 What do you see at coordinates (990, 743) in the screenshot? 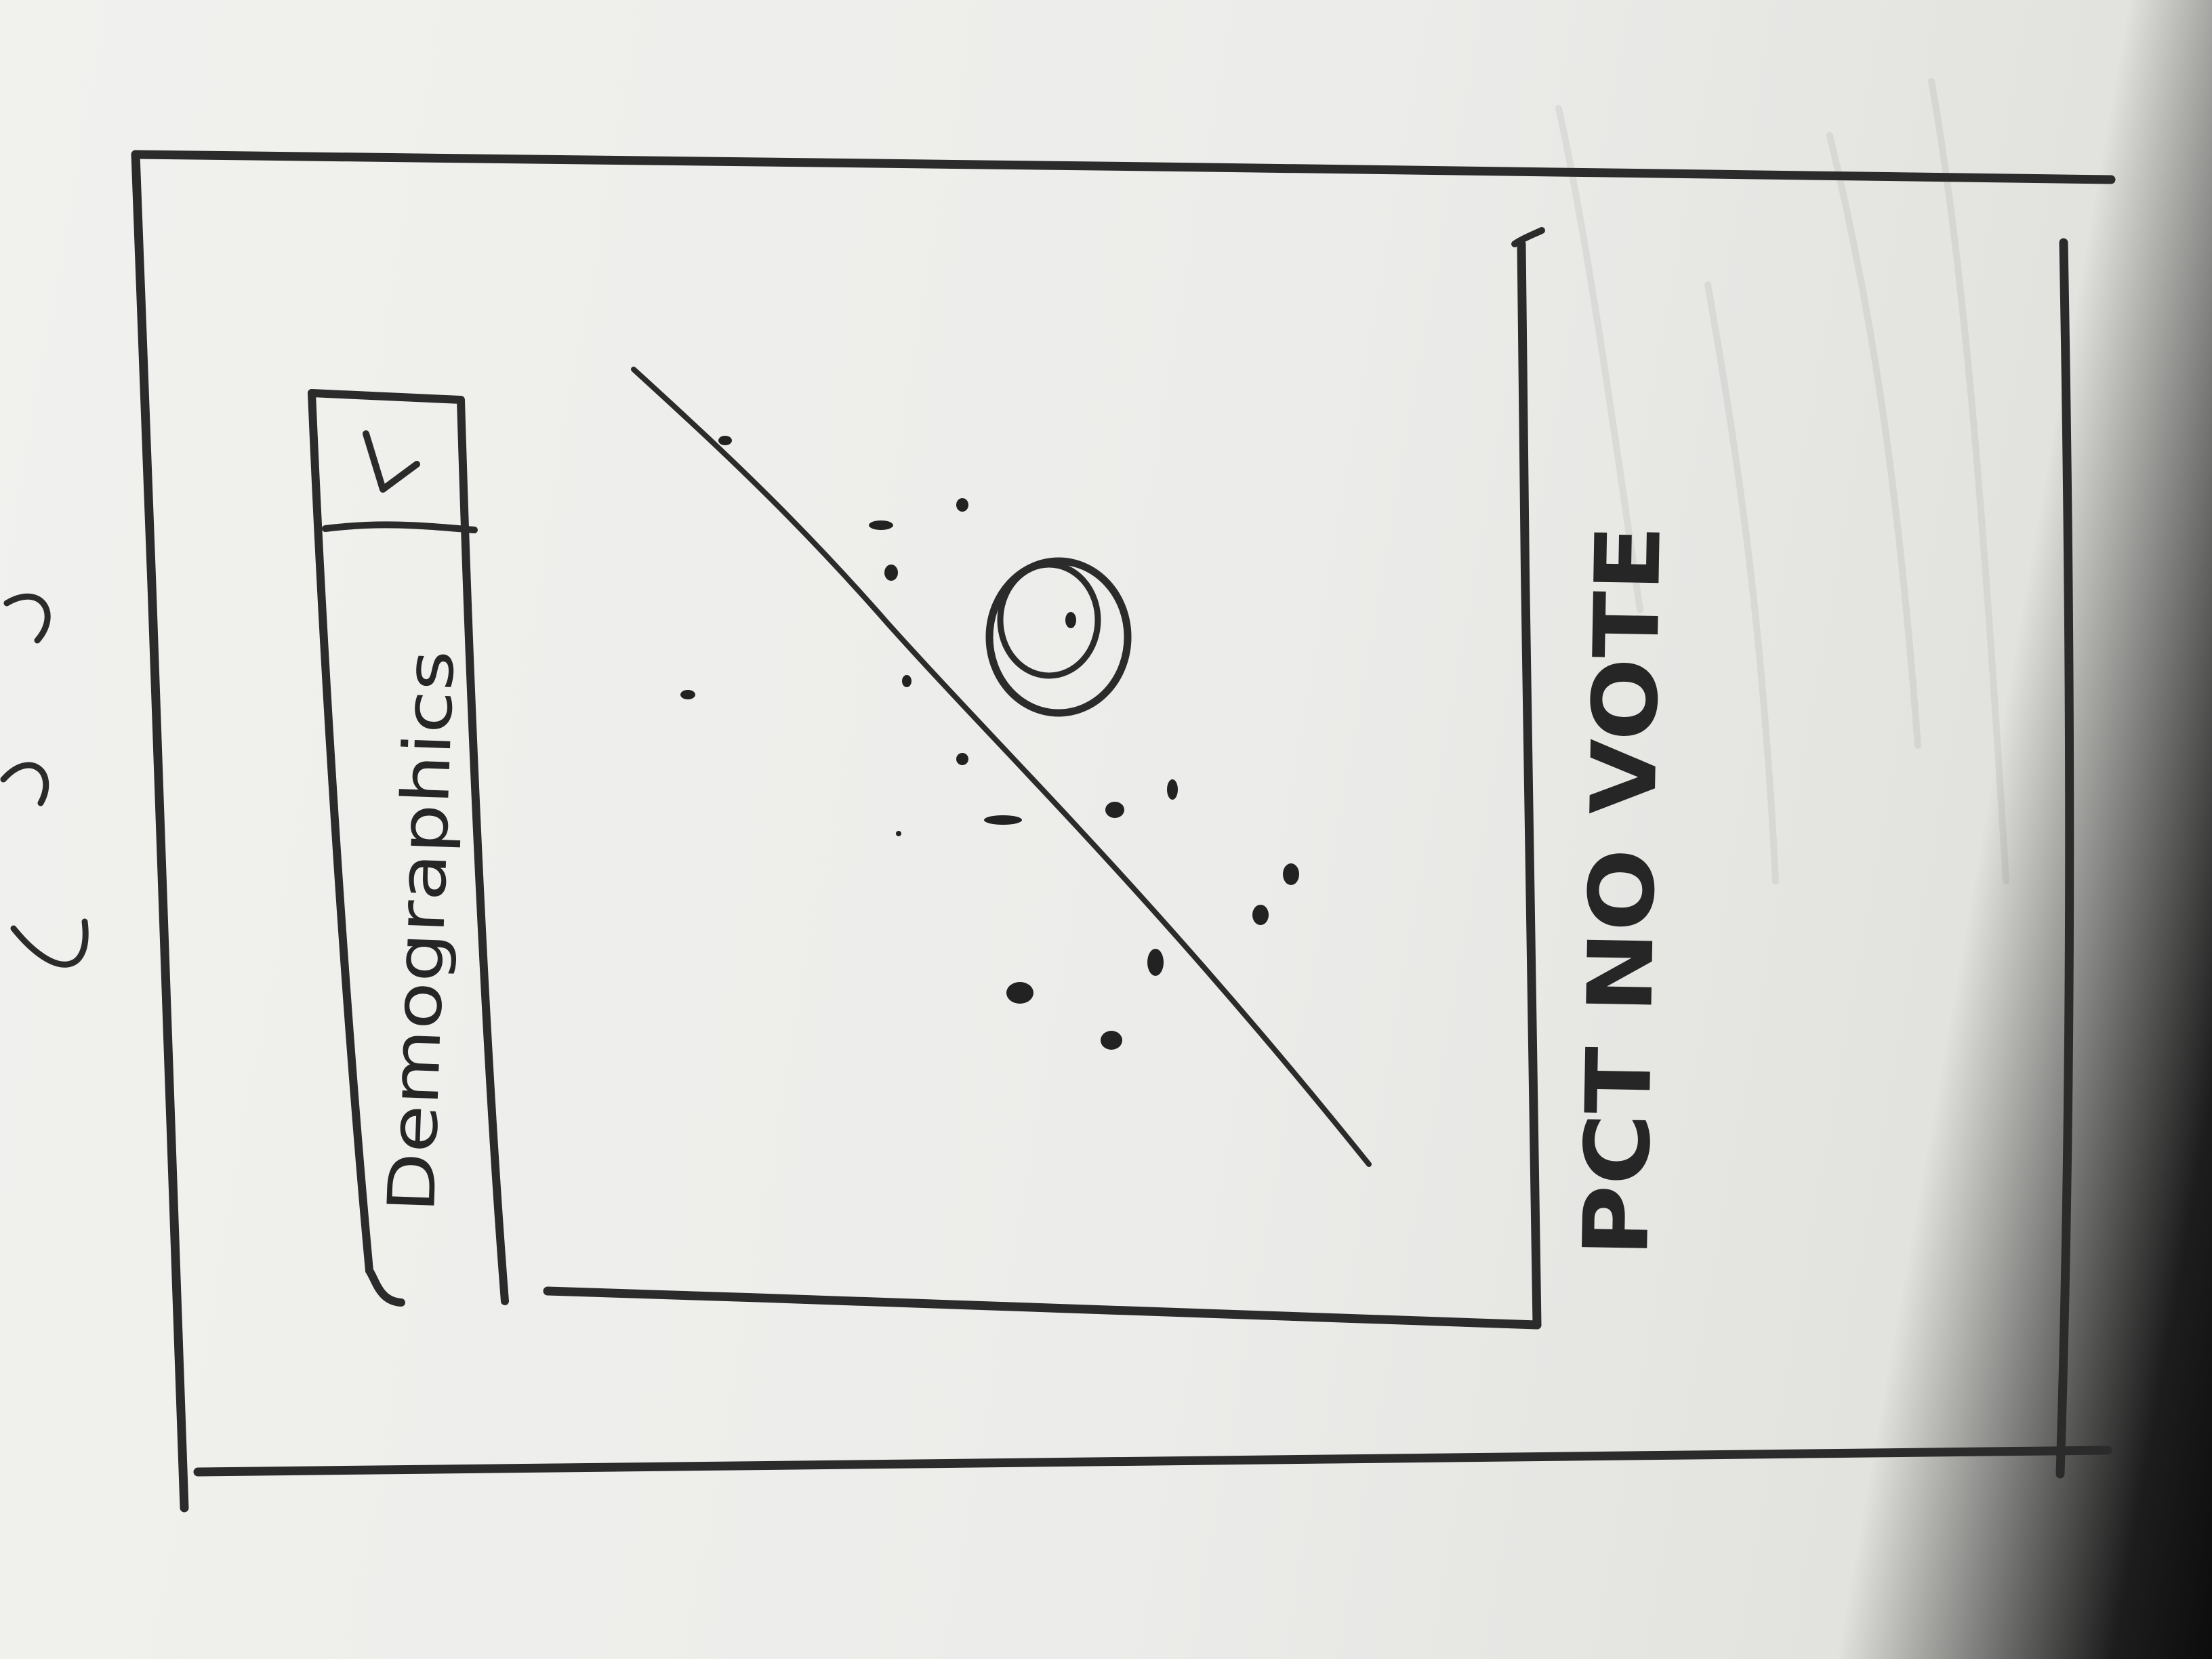
I see `data-points` at bounding box center [990, 743].